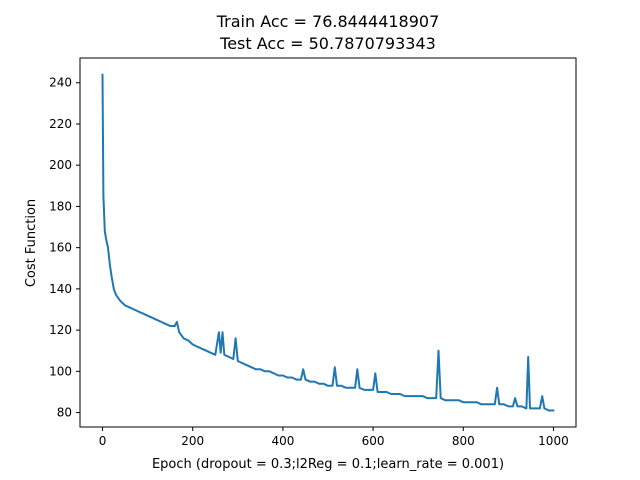 The image size is (640, 480). Describe the element at coordinates (328, 21) in the screenshot. I see `chart-title-line-1: Train Acc = 76.8444418907` at that location.